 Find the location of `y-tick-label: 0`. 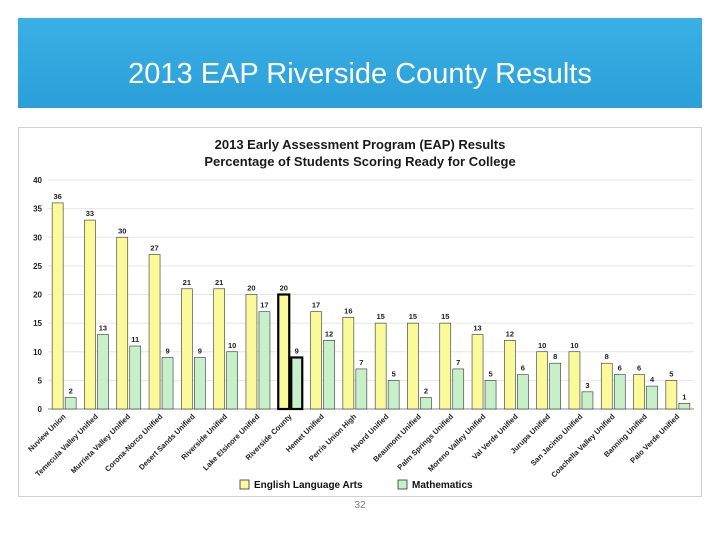

y-tick-label: 0 is located at coordinates (40, 409).